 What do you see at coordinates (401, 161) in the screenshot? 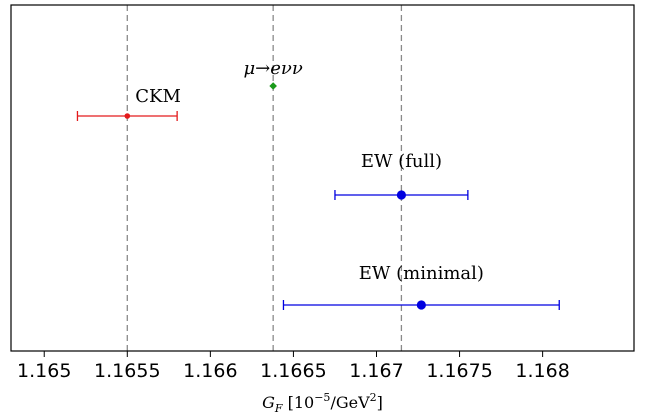
I see `series-label-2: EW (full)` at bounding box center [401, 161].